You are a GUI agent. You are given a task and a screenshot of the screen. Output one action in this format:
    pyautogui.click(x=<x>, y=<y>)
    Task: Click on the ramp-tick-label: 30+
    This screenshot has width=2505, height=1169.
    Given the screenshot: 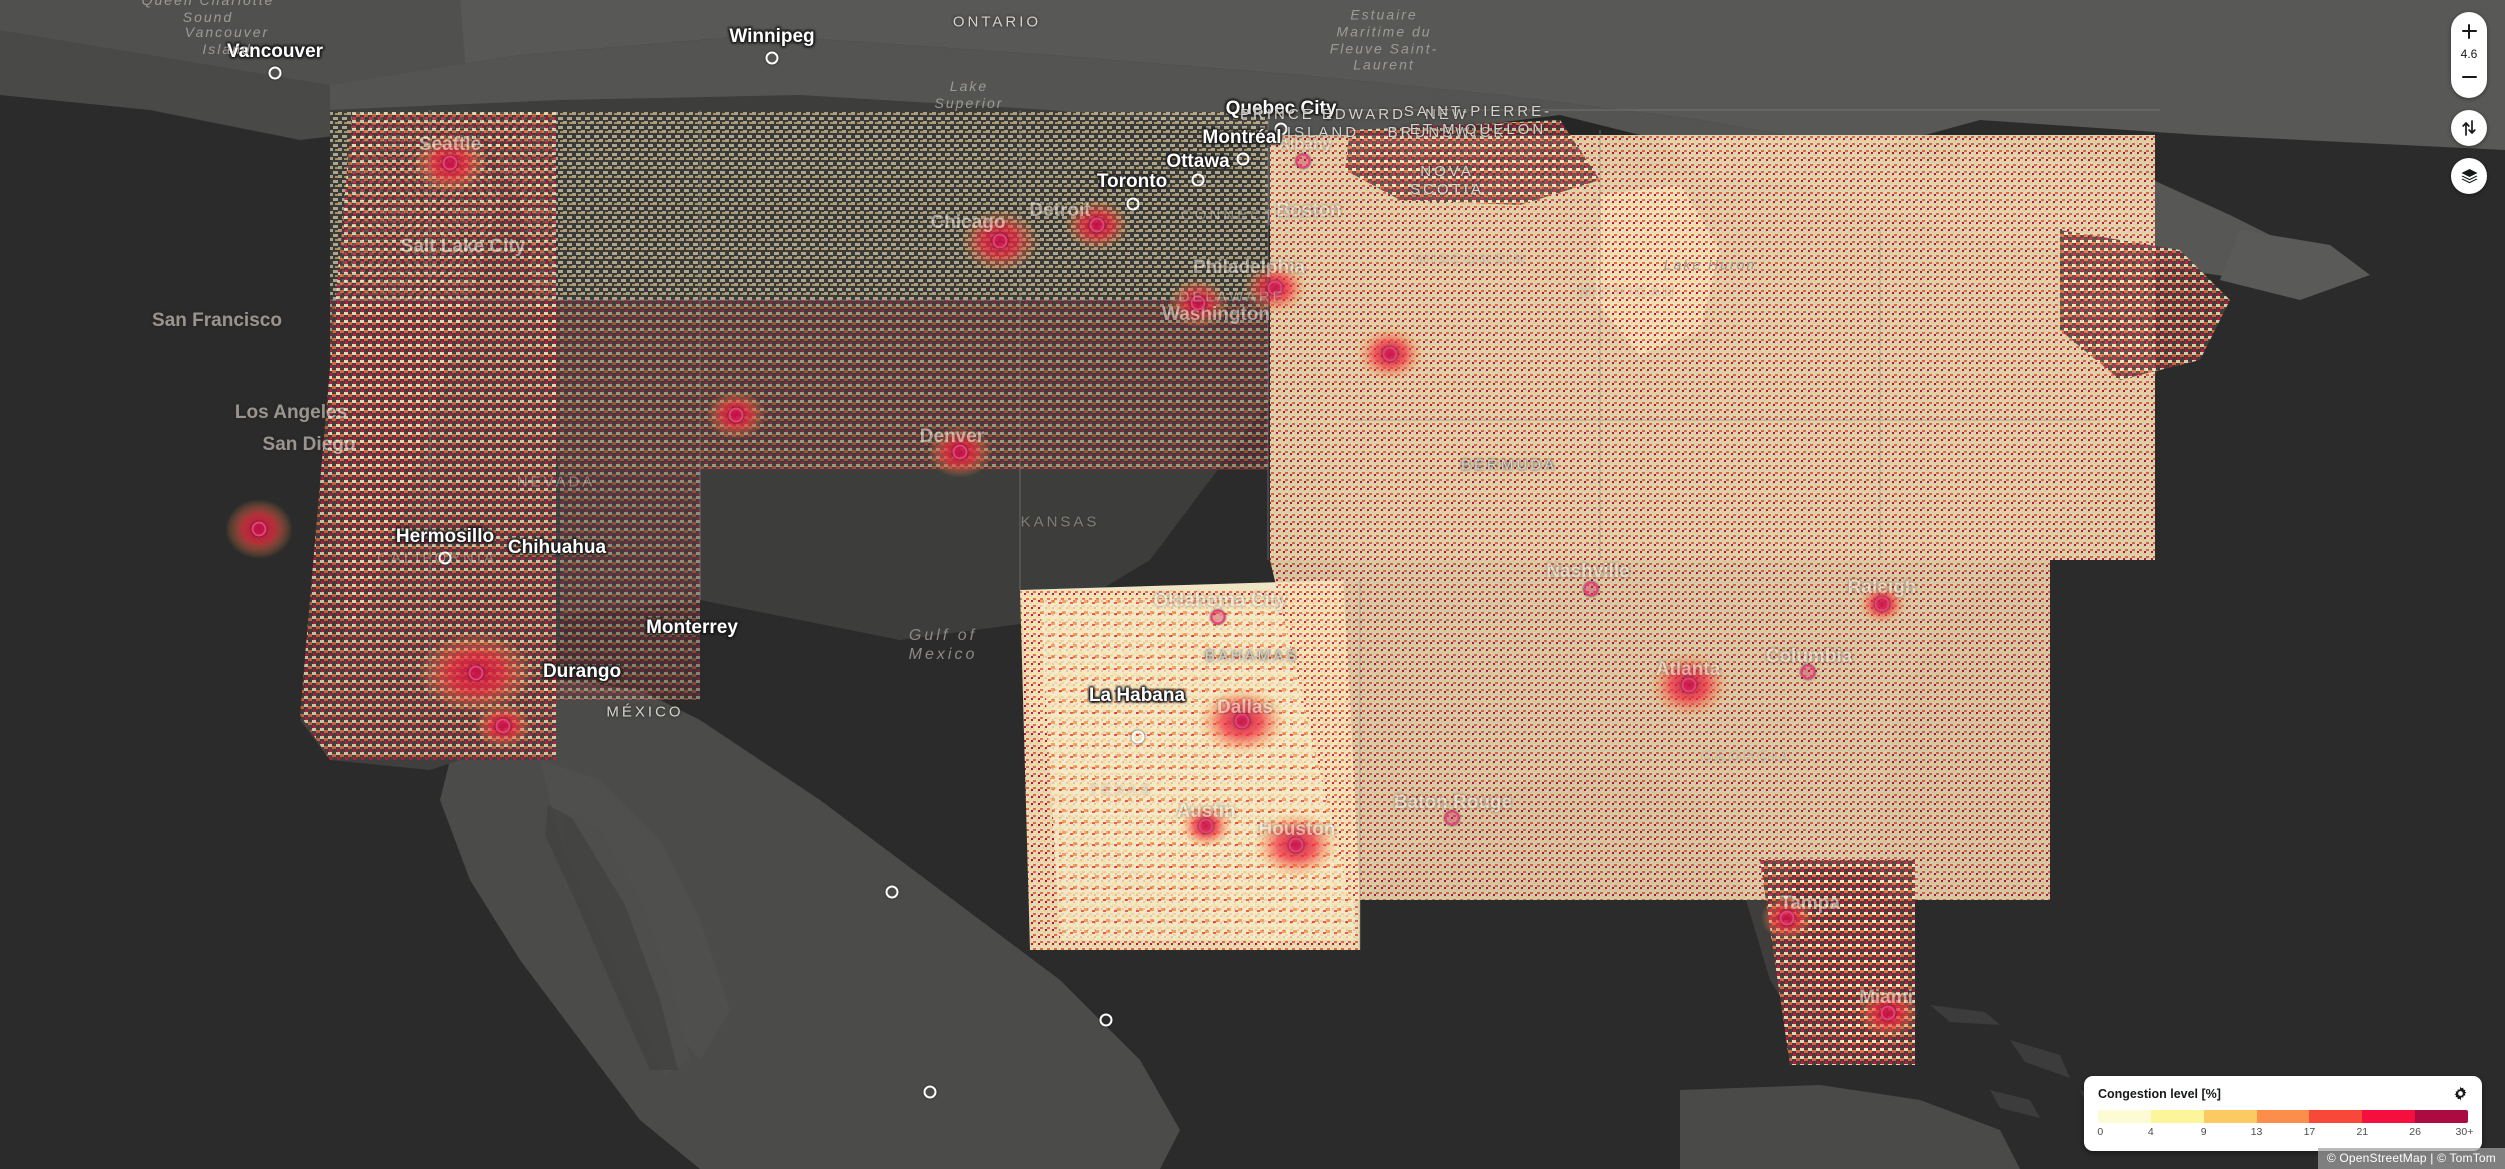 What is the action you would take?
    pyautogui.click(x=2464, y=1132)
    